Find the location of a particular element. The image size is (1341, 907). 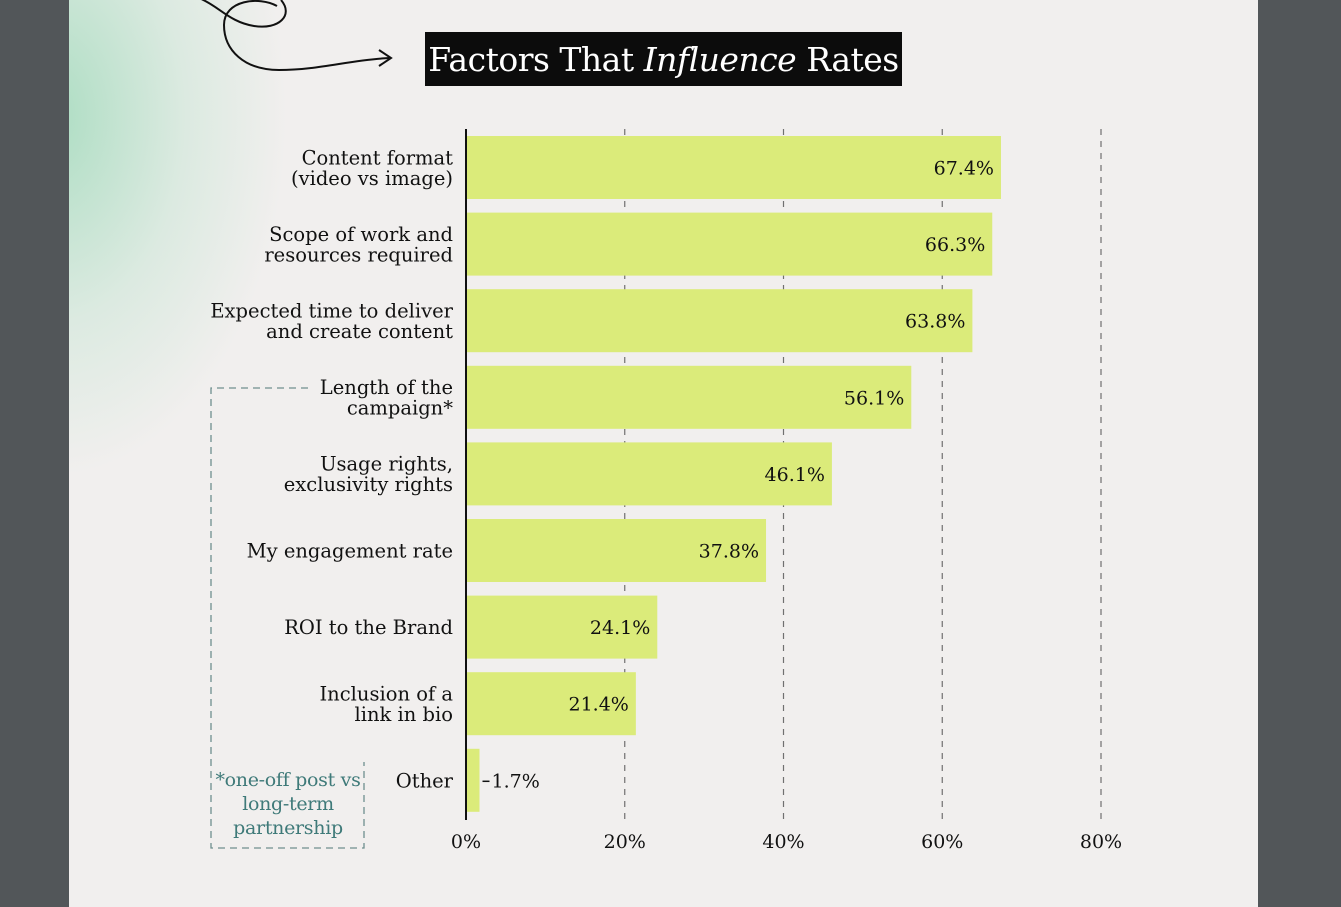

arrow-swirl-icon is located at coordinates (296, 36).